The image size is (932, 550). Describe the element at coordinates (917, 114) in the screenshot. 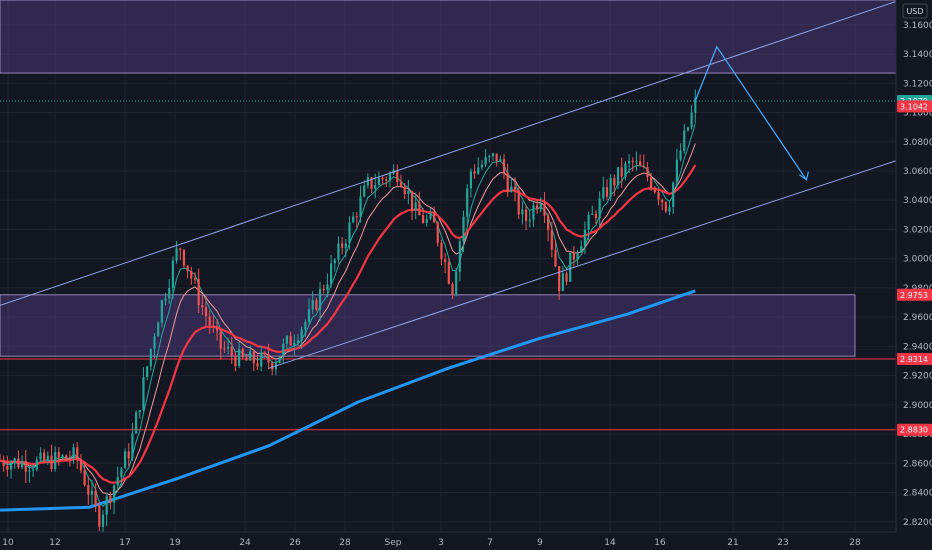

I see `price-tick-label: 3.1000` at that location.